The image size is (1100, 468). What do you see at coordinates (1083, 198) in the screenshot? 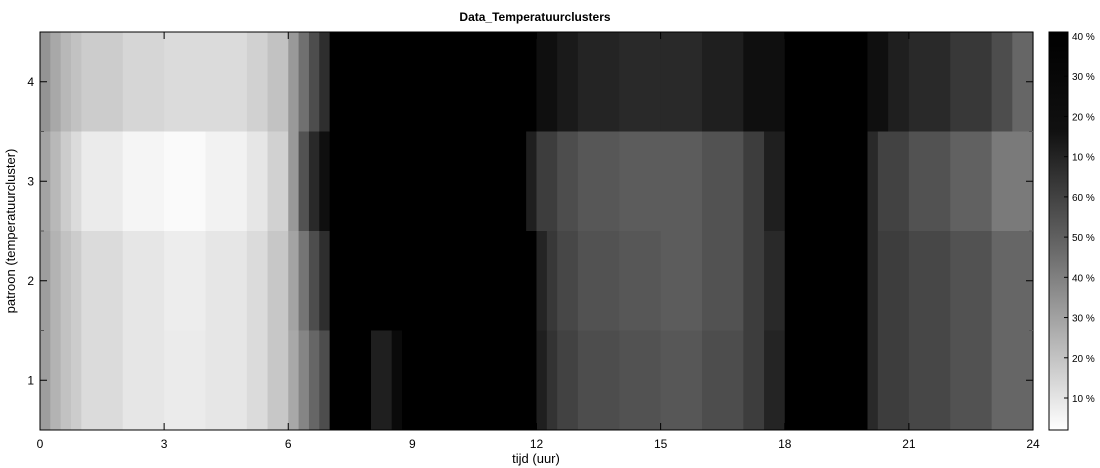
I see `colorbar-tick-label: 60 %` at bounding box center [1083, 198].